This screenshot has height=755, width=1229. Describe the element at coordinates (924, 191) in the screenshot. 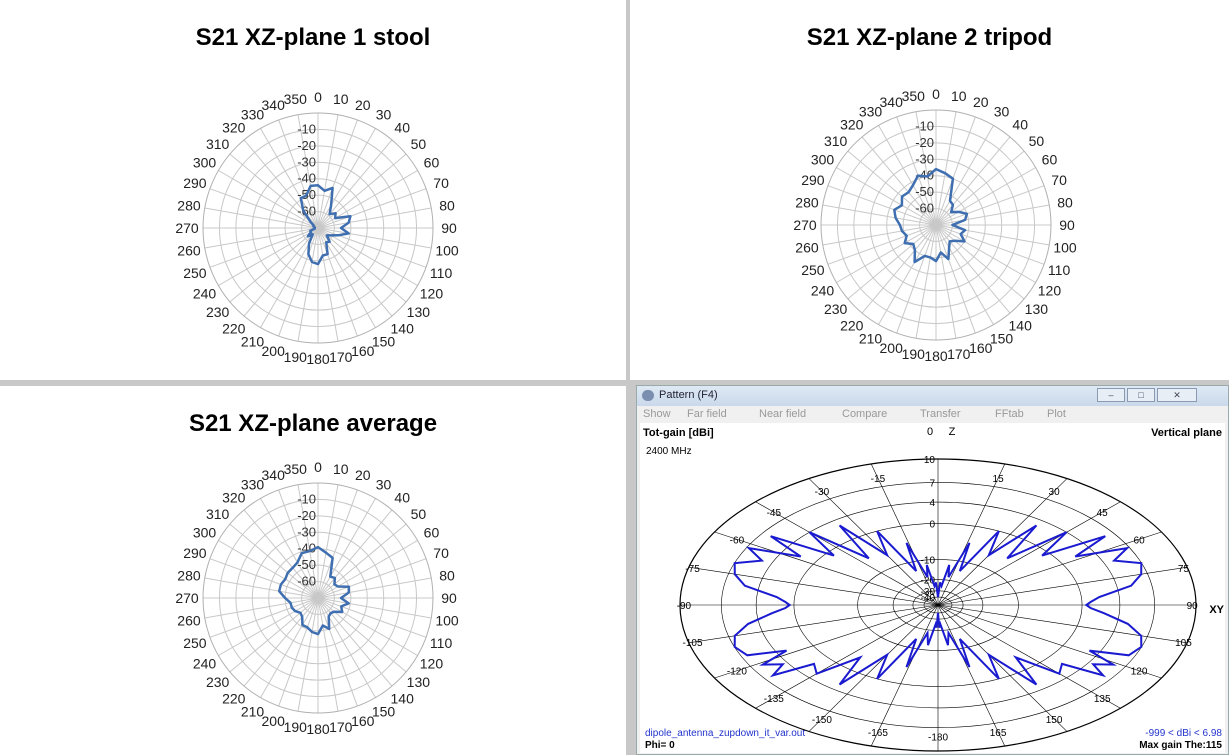

I see `radial-tick-label: -50` at that location.